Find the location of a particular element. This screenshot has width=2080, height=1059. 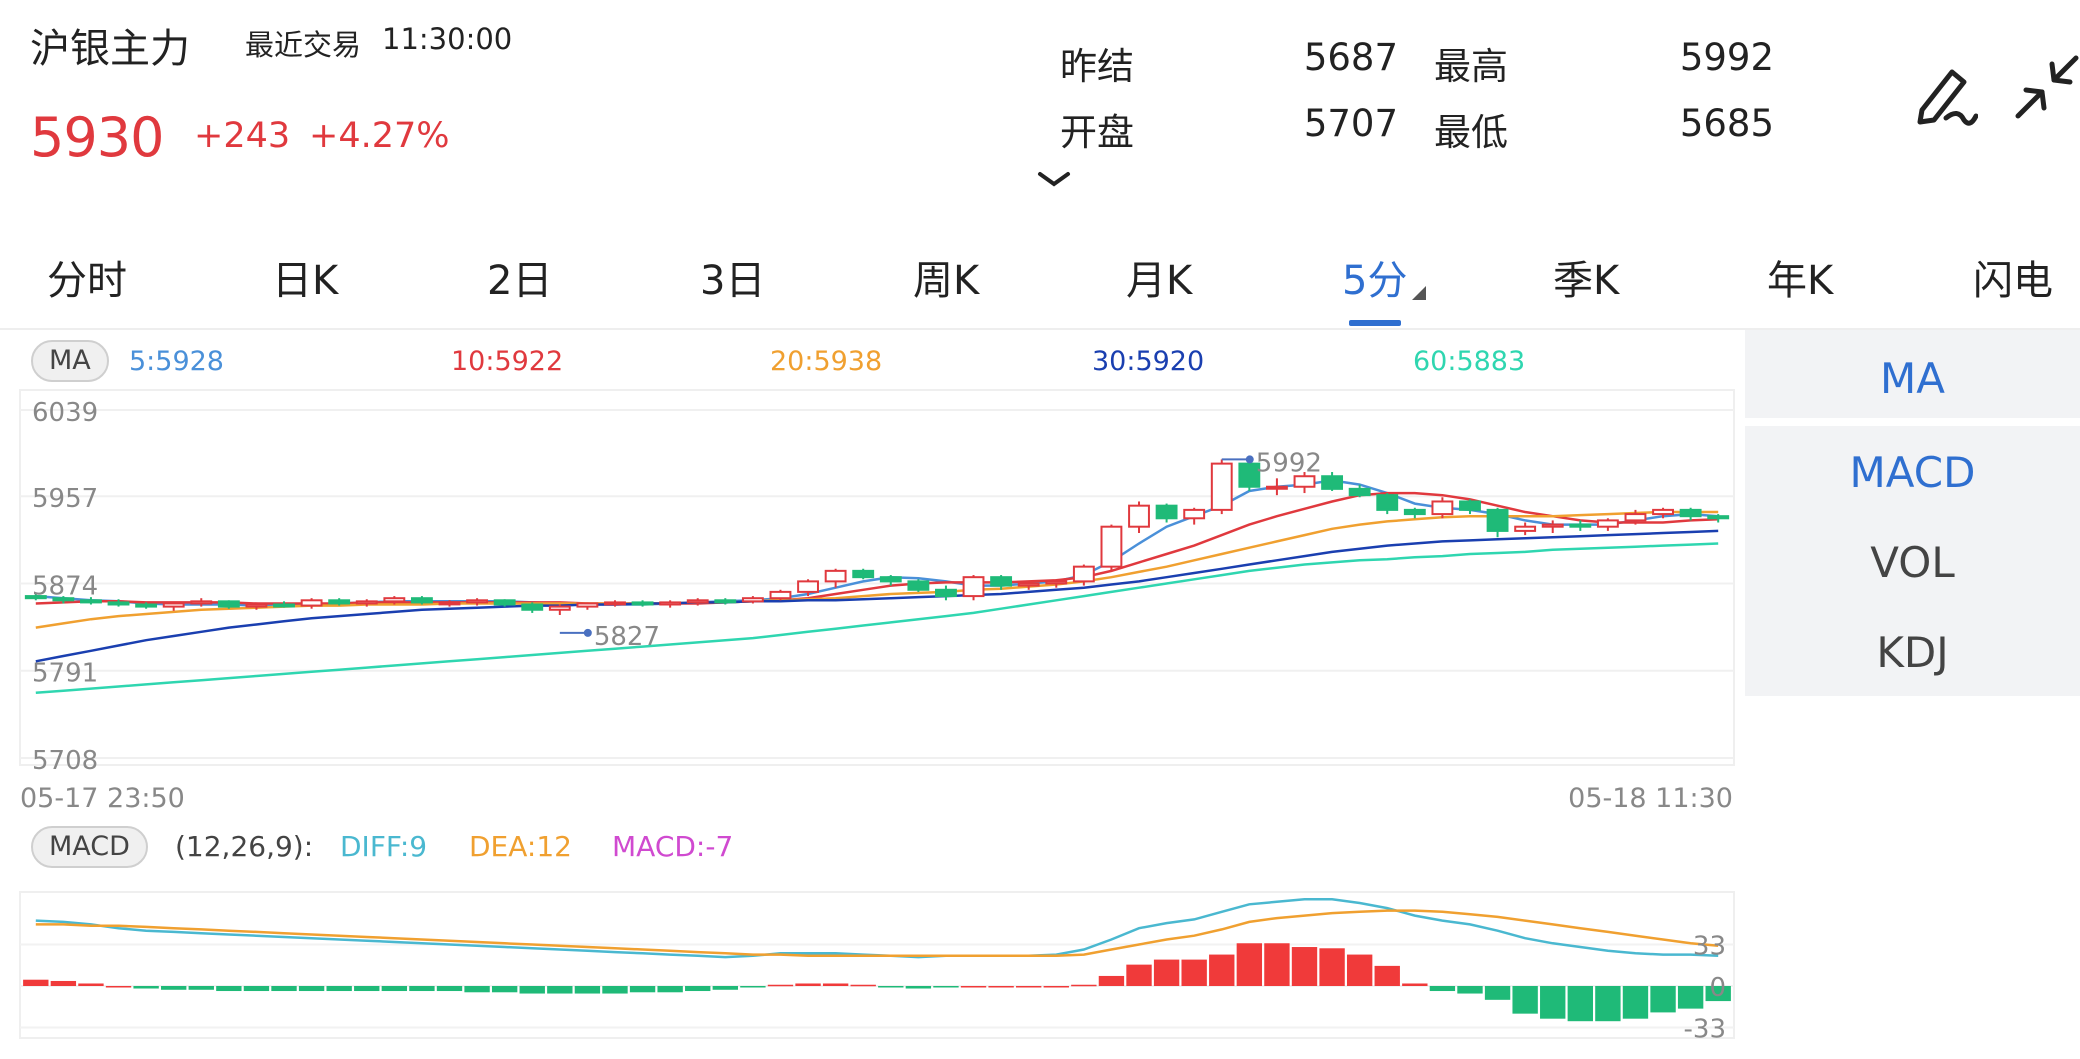

collapse-arrows-icon is located at coordinates (2046, 87).